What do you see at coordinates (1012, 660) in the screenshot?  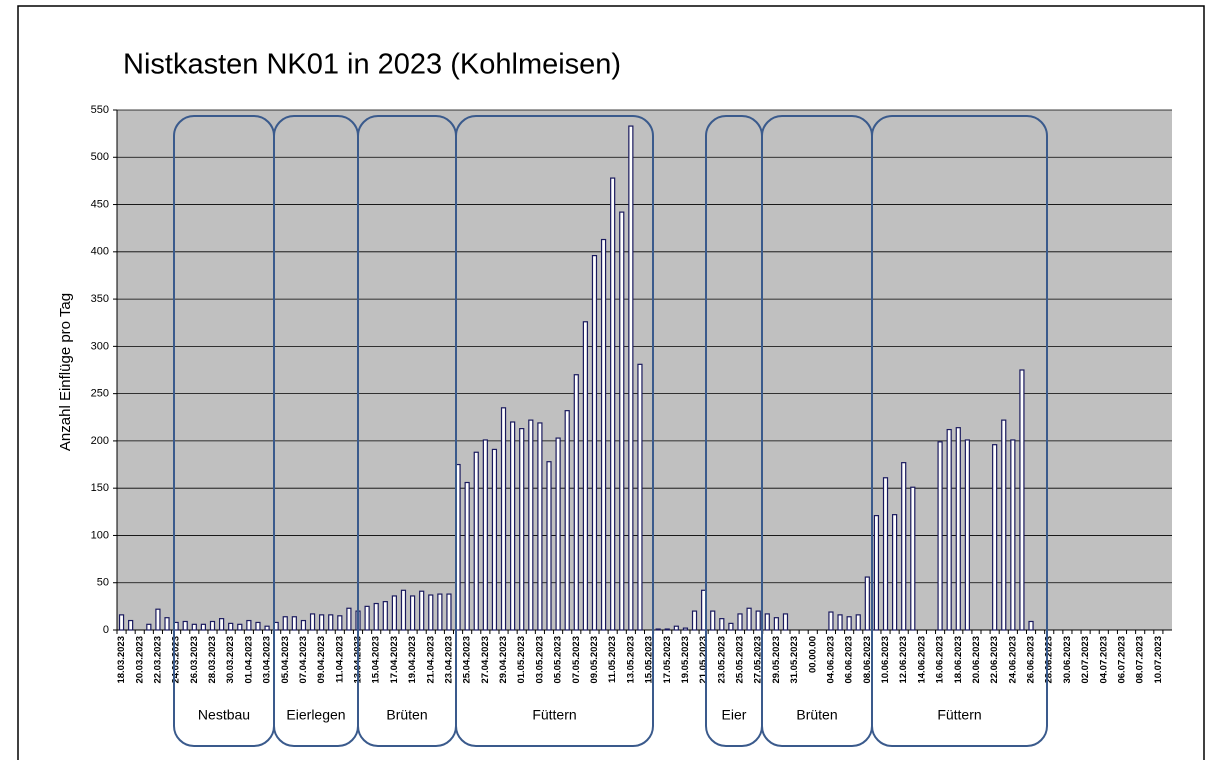 I see `x-tick-label: 24.06.2023` at bounding box center [1012, 660].